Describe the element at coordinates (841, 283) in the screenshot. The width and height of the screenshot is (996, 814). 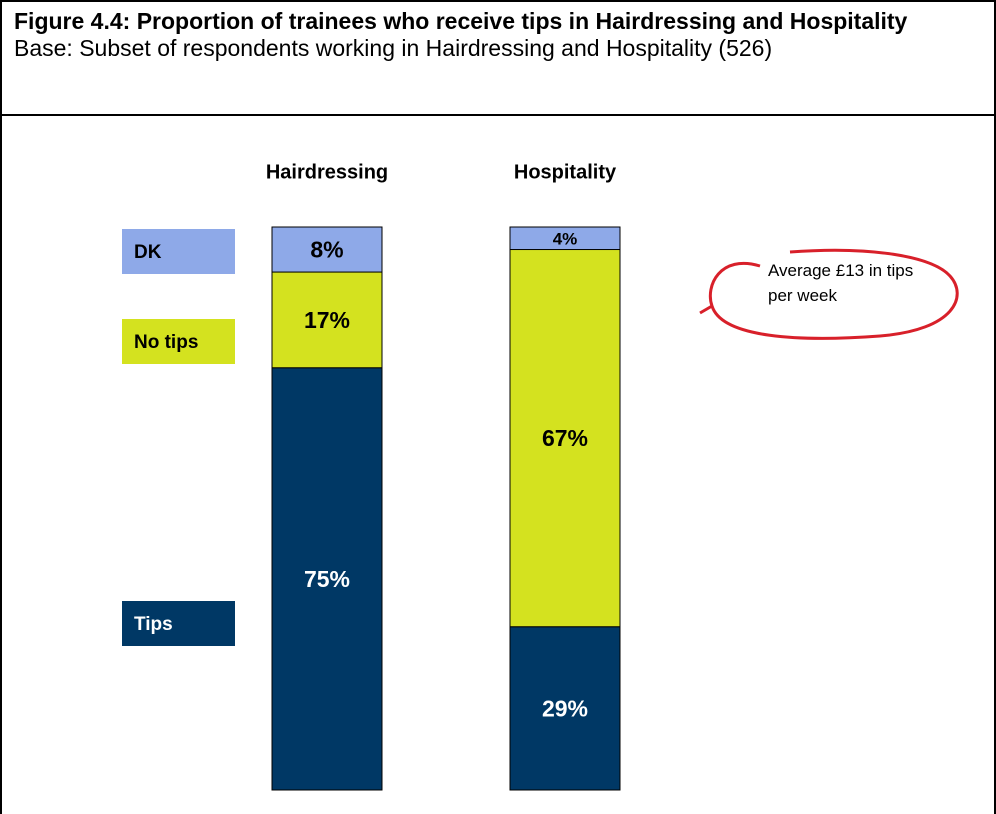
I see `annotation: Average £13 in tips per week` at that location.